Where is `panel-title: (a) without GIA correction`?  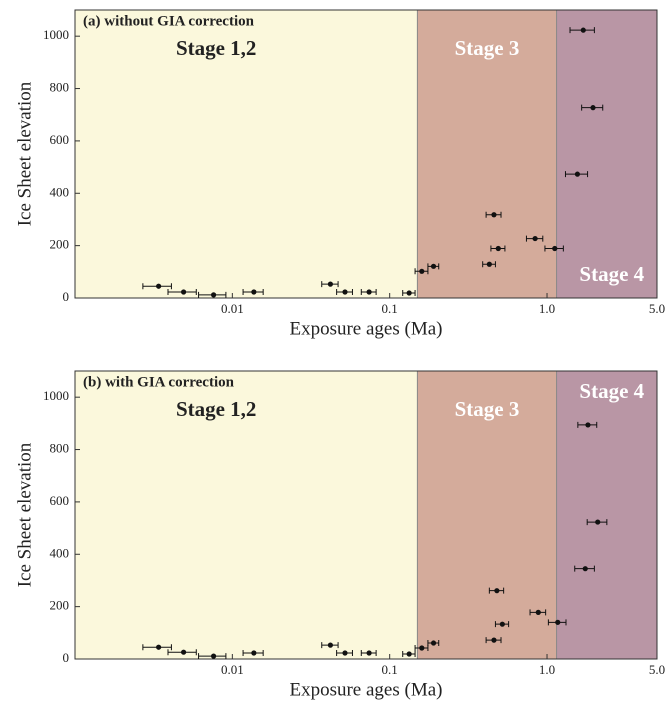
panel-title: (a) without GIA correction is located at coordinates (169, 21).